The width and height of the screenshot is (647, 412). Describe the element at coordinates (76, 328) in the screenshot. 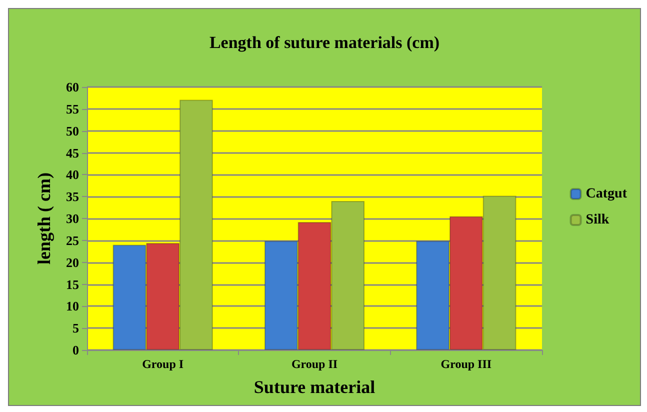

I see `y-tick-label: 5` at that location.